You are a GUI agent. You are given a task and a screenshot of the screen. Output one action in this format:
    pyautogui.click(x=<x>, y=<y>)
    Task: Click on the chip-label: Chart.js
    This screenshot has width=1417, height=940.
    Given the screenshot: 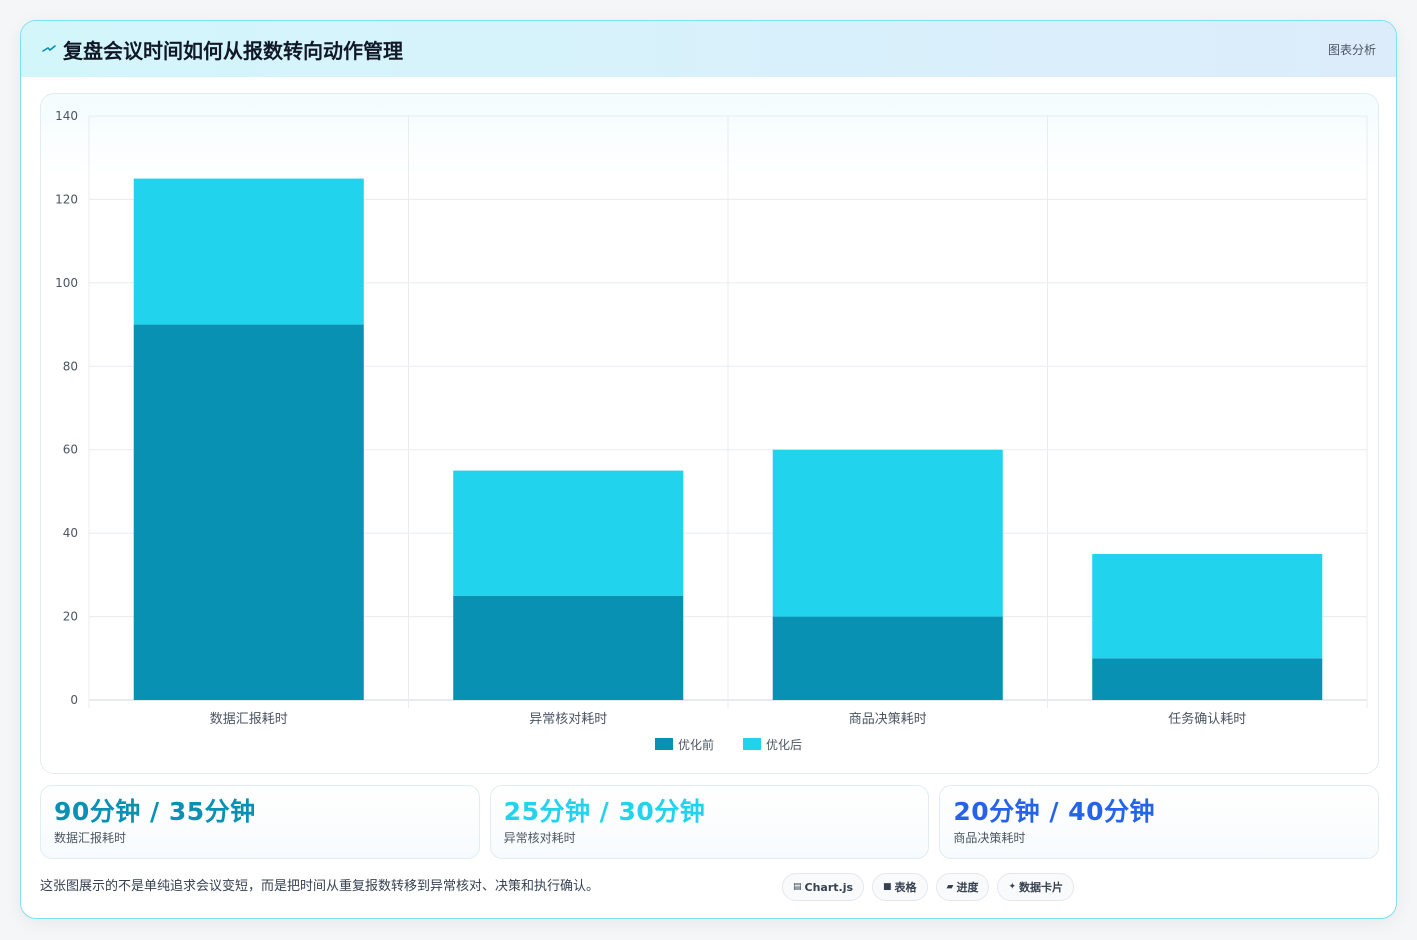 What is the action you would take?
    pyautogui.click(x=829, y=887)
    